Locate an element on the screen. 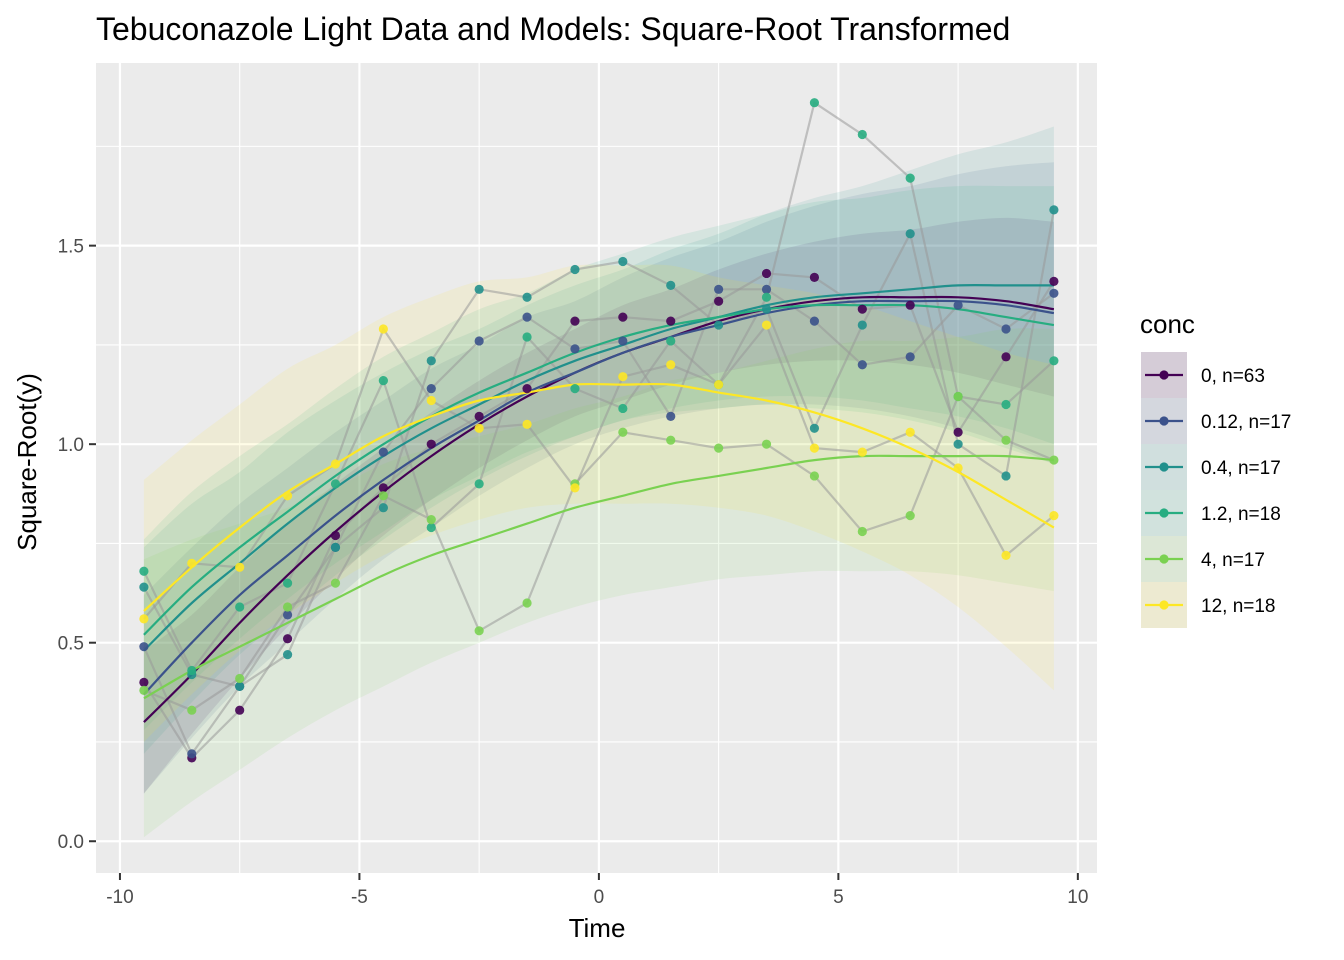 The image size is (1344, 960). legend-label: 0.4, n=17 is located at coordinates (1241, 468).